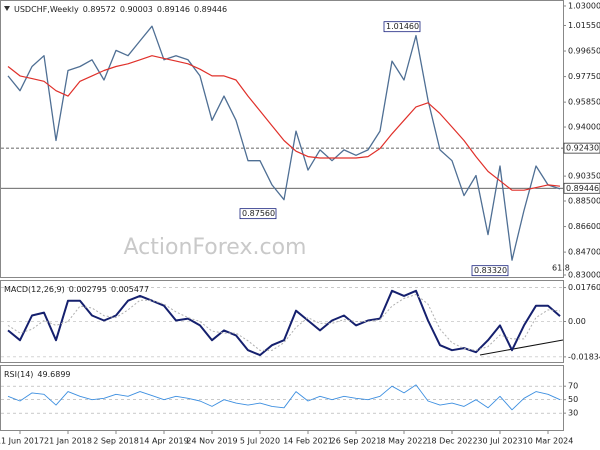 Image resolution: width=600 pixels, height=450 pixels. What do you see at coordinates (451, 441) in the screenshot?
I see `x-tick-label: 18 Dec 2022` at bounding box center [451, 441].